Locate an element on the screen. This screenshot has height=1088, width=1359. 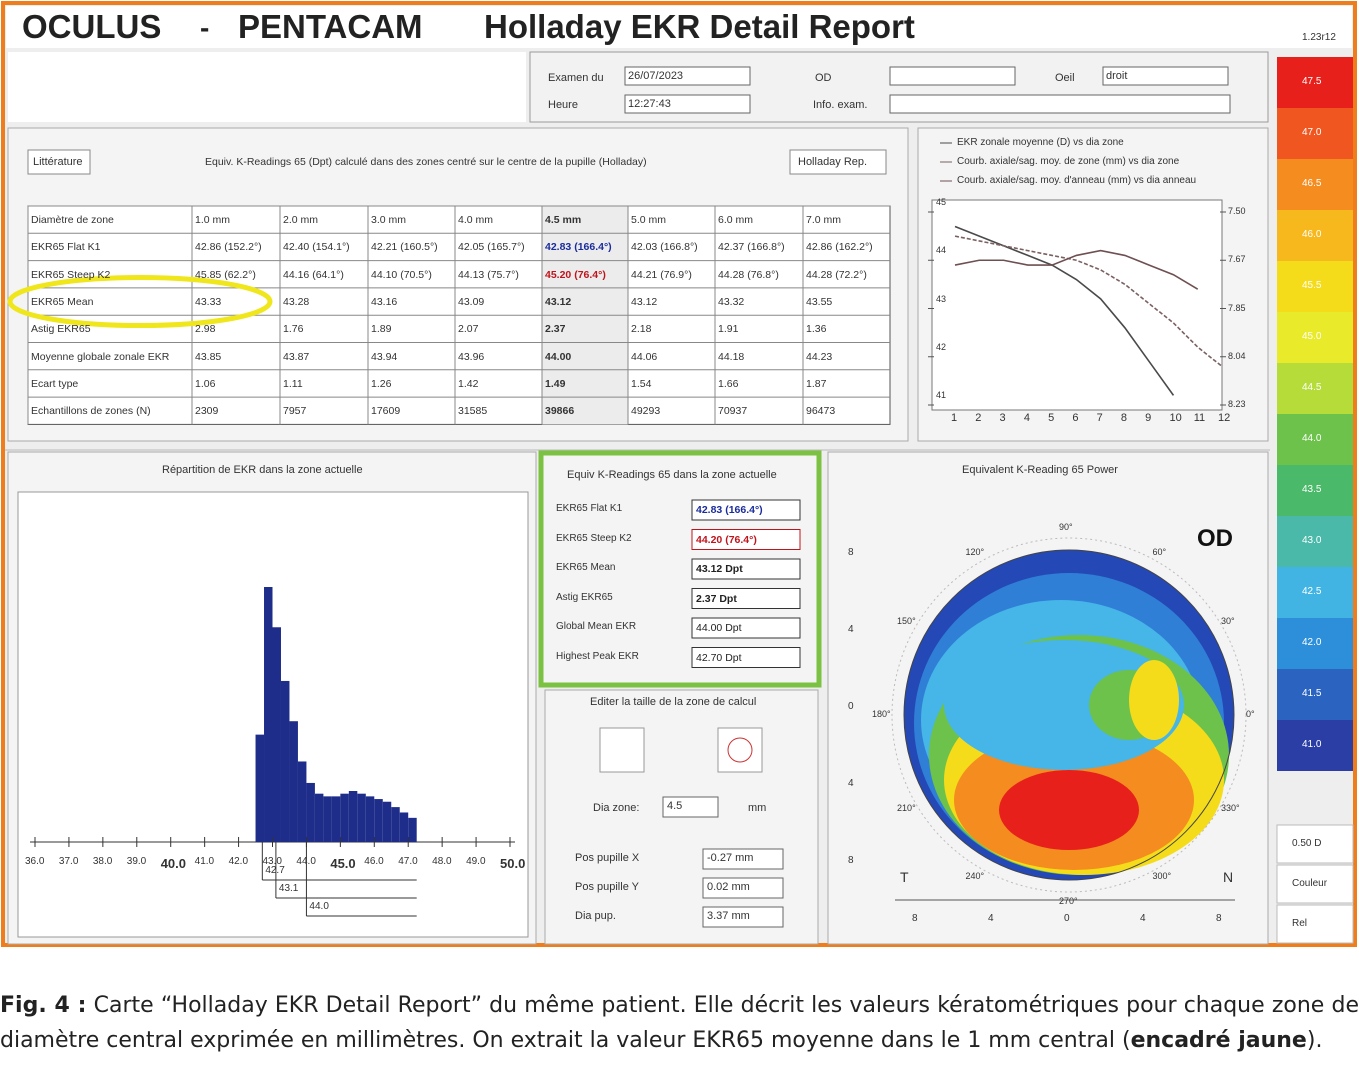
side-label: T is located at coordinates (904, 877).